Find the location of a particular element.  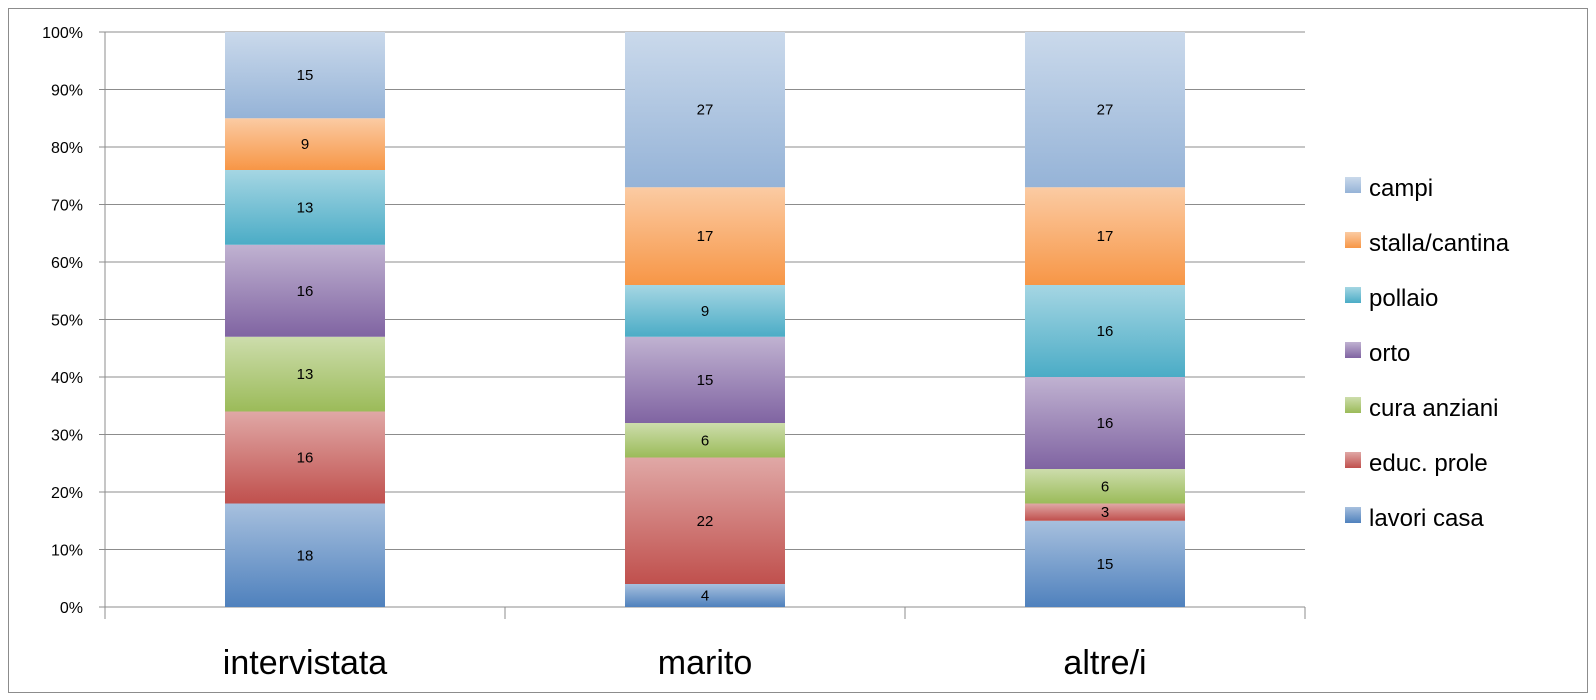

data-label: 4 is located at coordinates (705, 596).